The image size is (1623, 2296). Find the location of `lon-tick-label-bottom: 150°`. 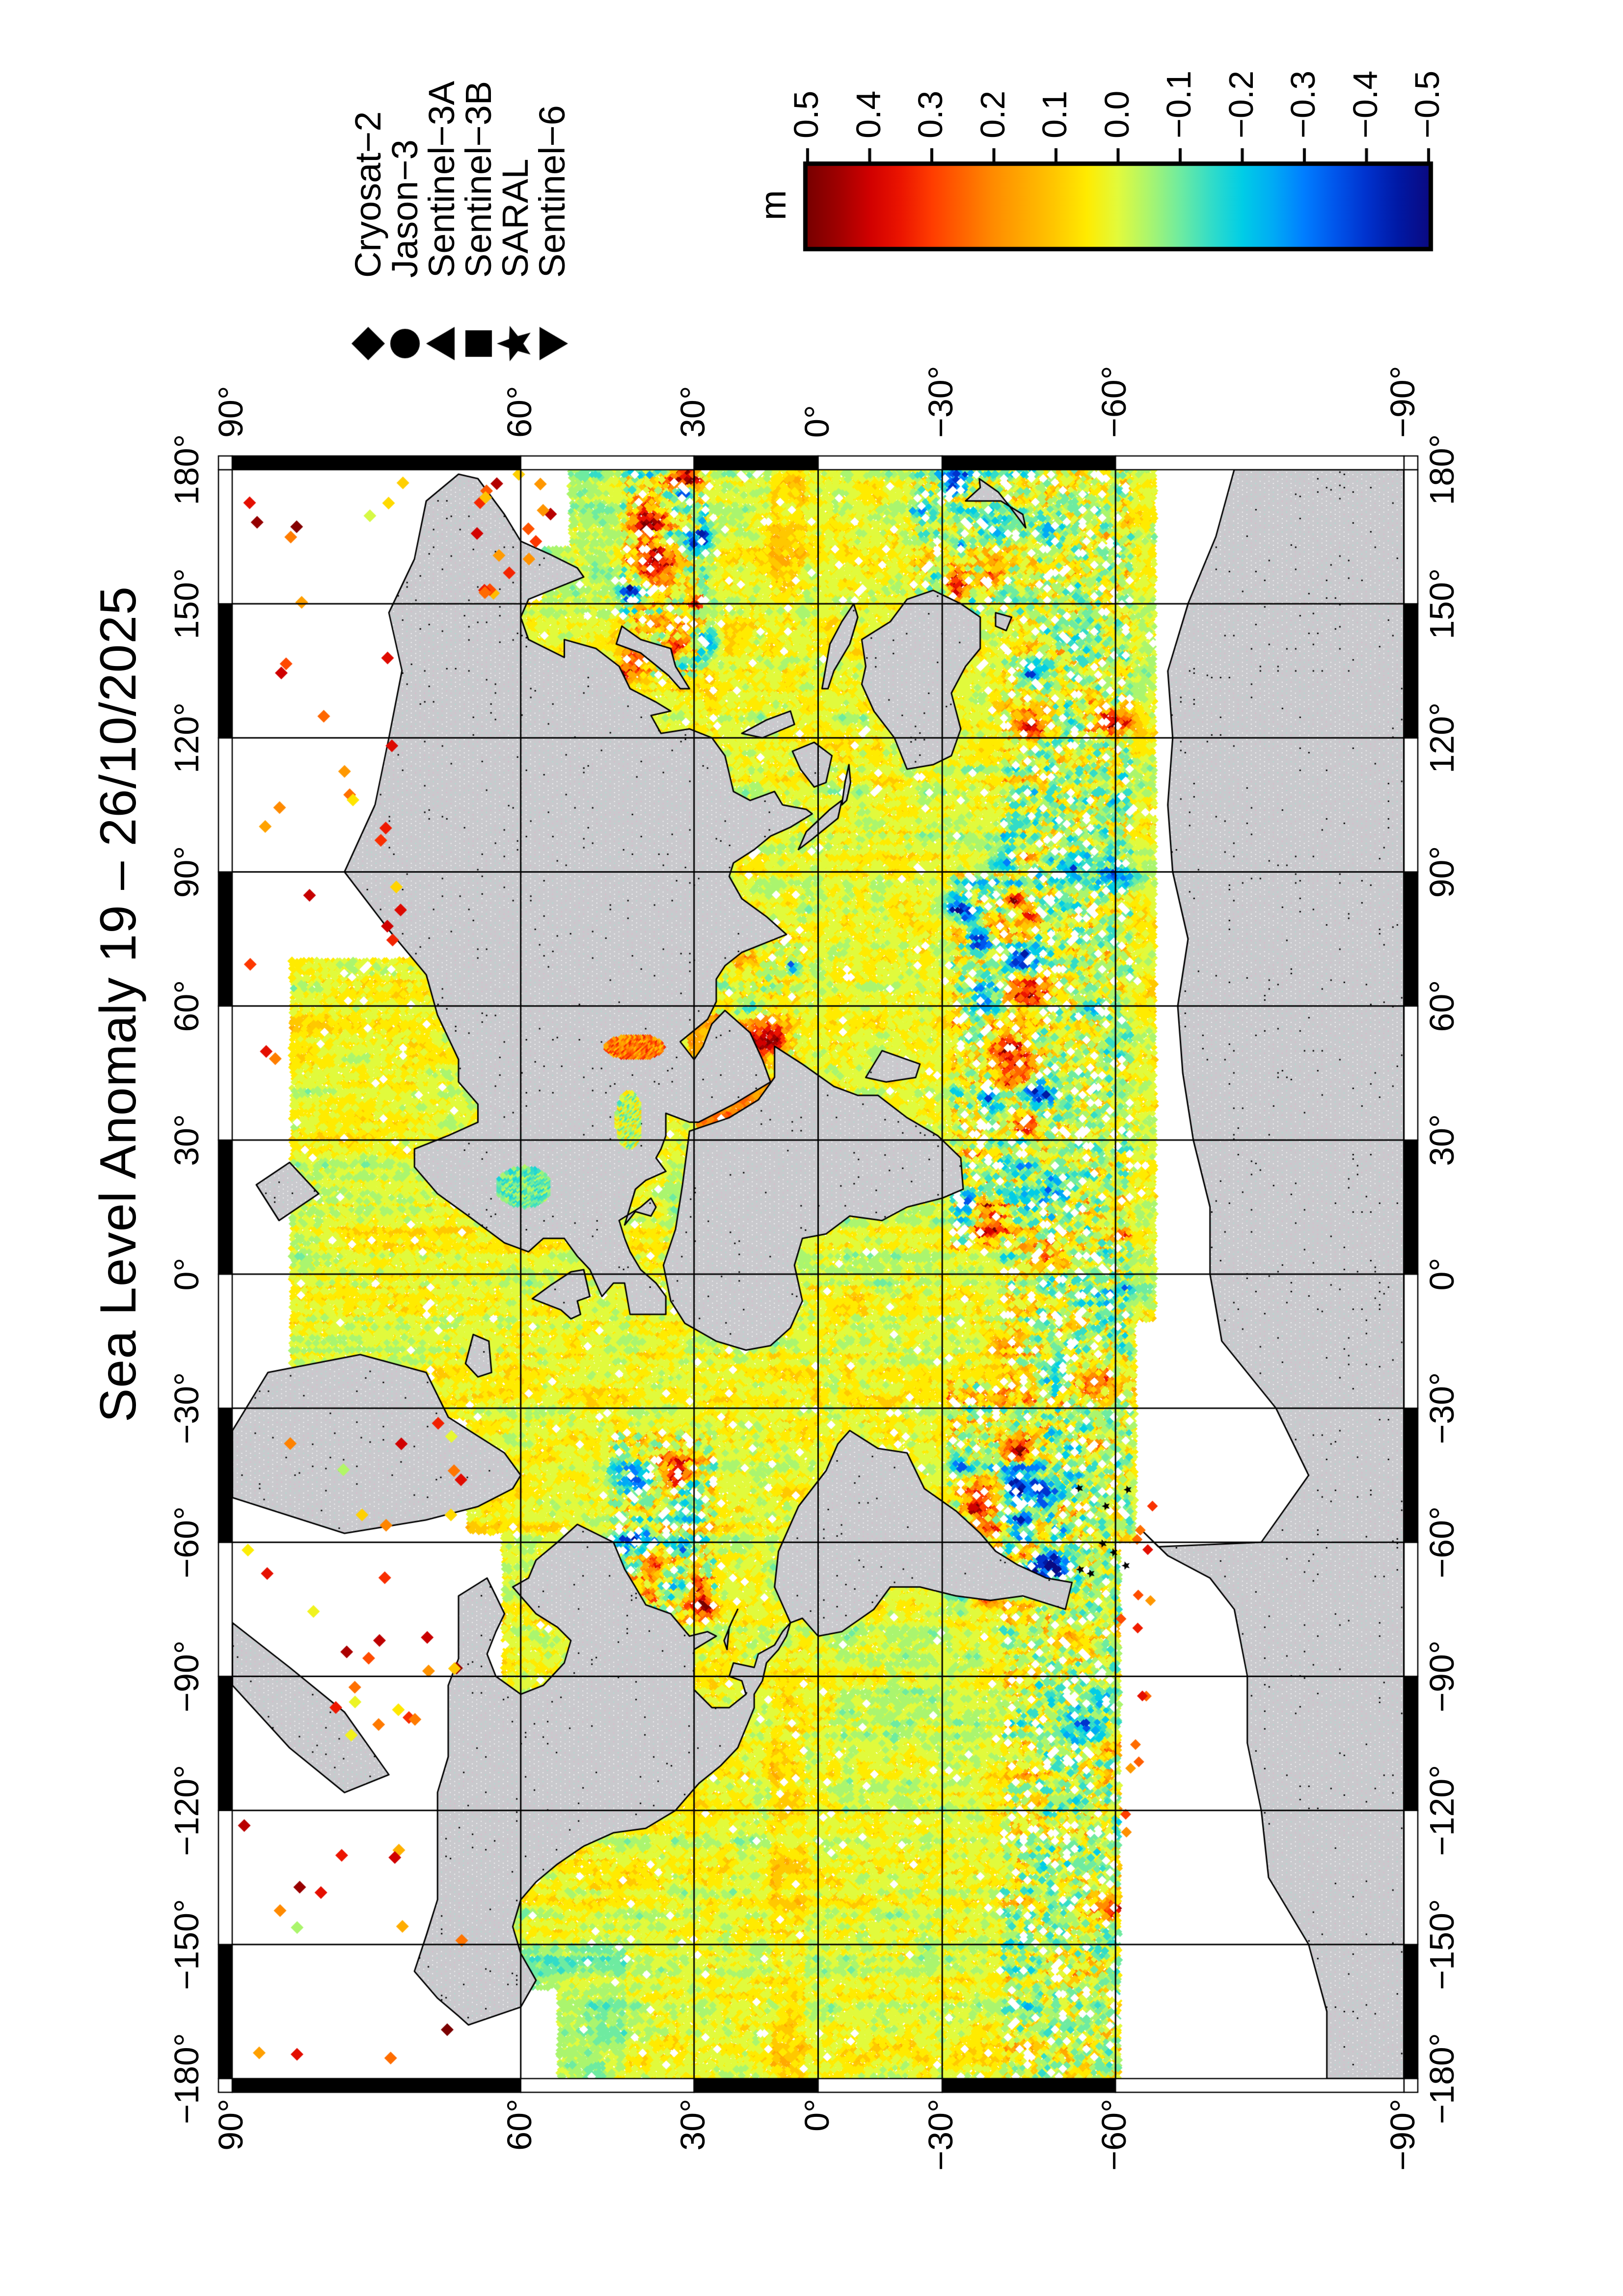

lon-tick-label-bottom: 150° is located at coordinates (1442, 604).